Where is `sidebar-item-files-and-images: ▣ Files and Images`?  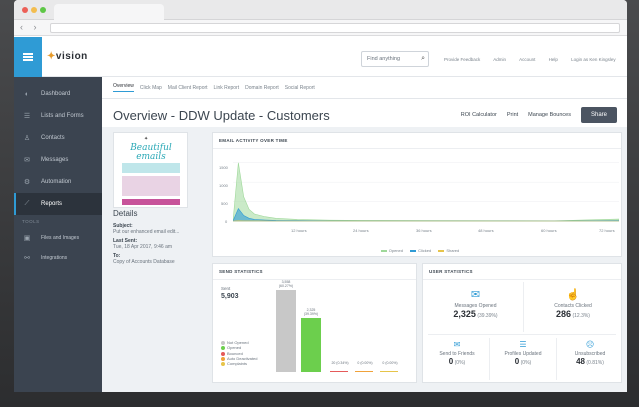 sidebar-item-files-and-images: ▣ Files and Images is located at coordinates (58, 238).